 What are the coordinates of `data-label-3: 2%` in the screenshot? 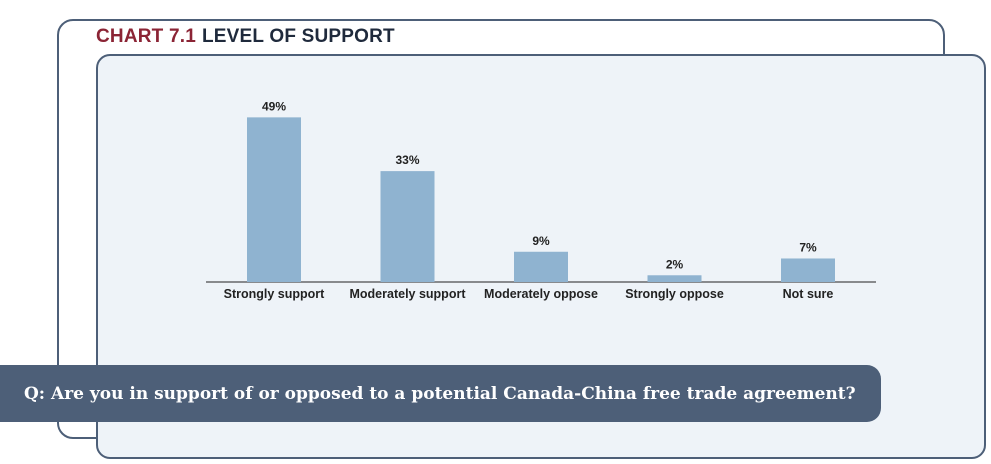 It's located at (675, 264).